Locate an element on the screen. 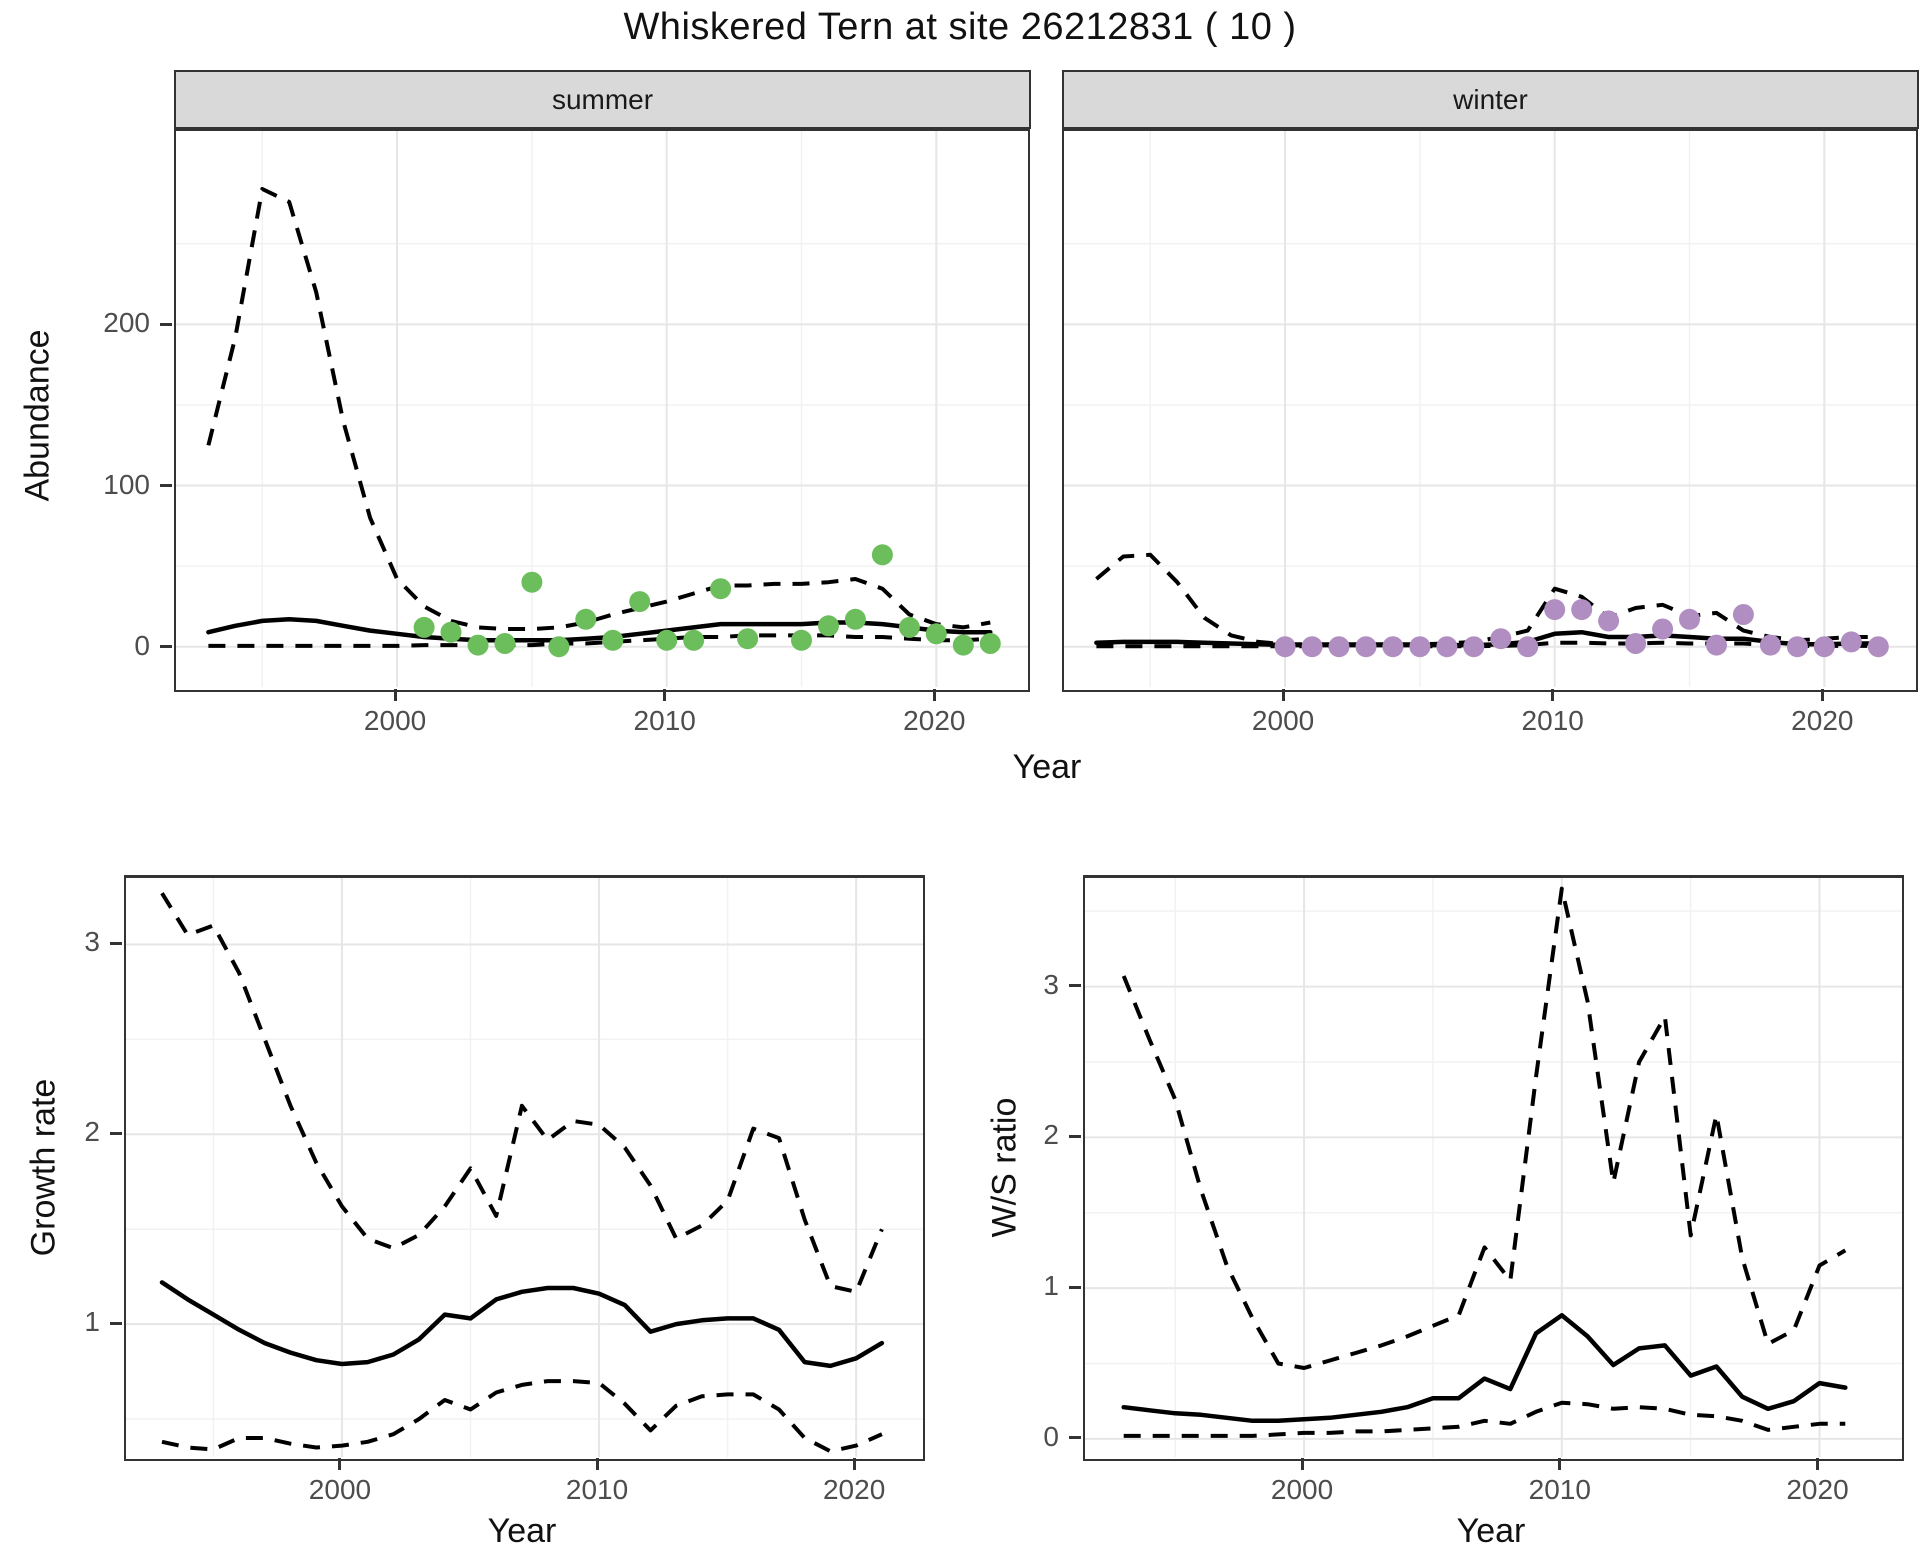 The height and width of the screenshot is (1560, 1920). x-axis-title-year-growth: Year is located at coordinates (522, 1531).